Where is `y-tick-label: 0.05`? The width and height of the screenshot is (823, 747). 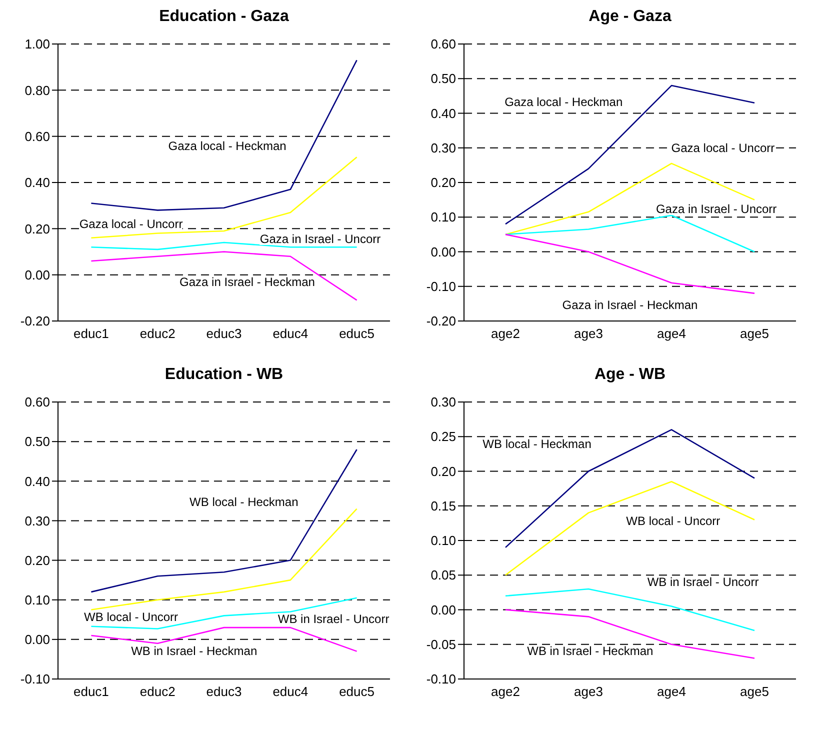 y-tick-label: 0.05 is located at coordinates (443, 575).